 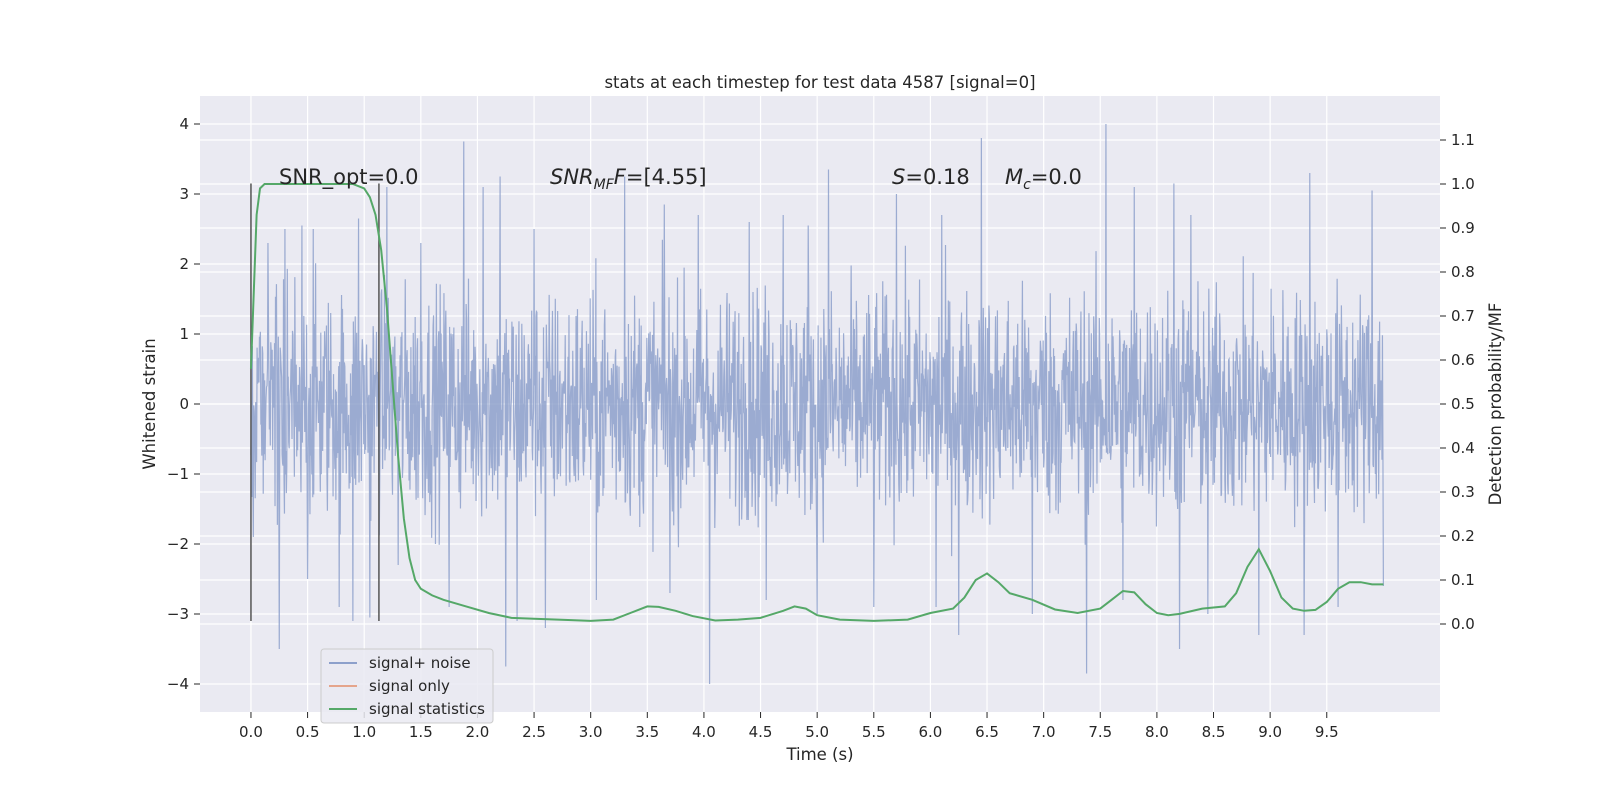 I want to click on y-tick-label: 0, so click(x=184, y=404).